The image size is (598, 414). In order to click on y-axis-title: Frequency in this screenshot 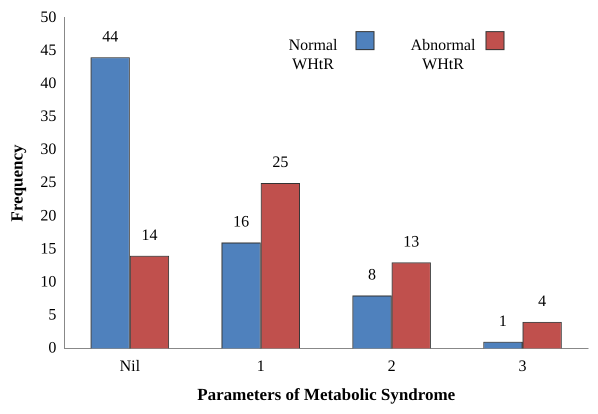, I will do `click(17, 183)`.